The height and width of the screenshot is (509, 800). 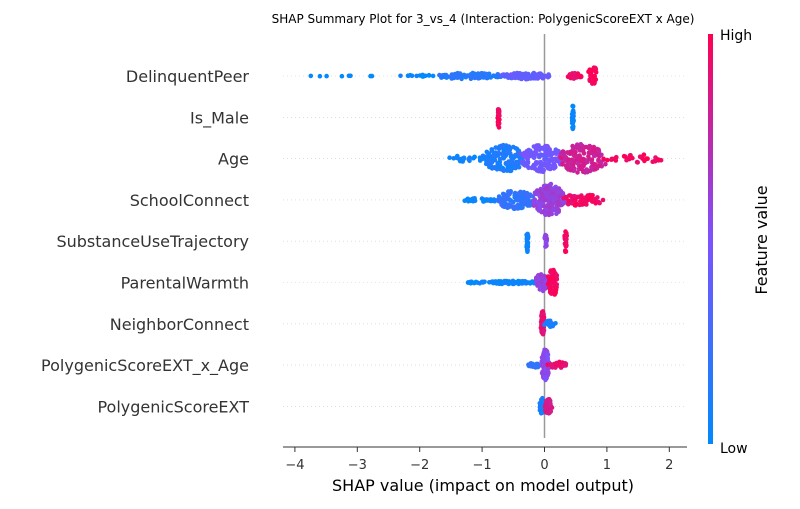 I want to click on feature-label: Is_Male, so click(x=219, y=118).